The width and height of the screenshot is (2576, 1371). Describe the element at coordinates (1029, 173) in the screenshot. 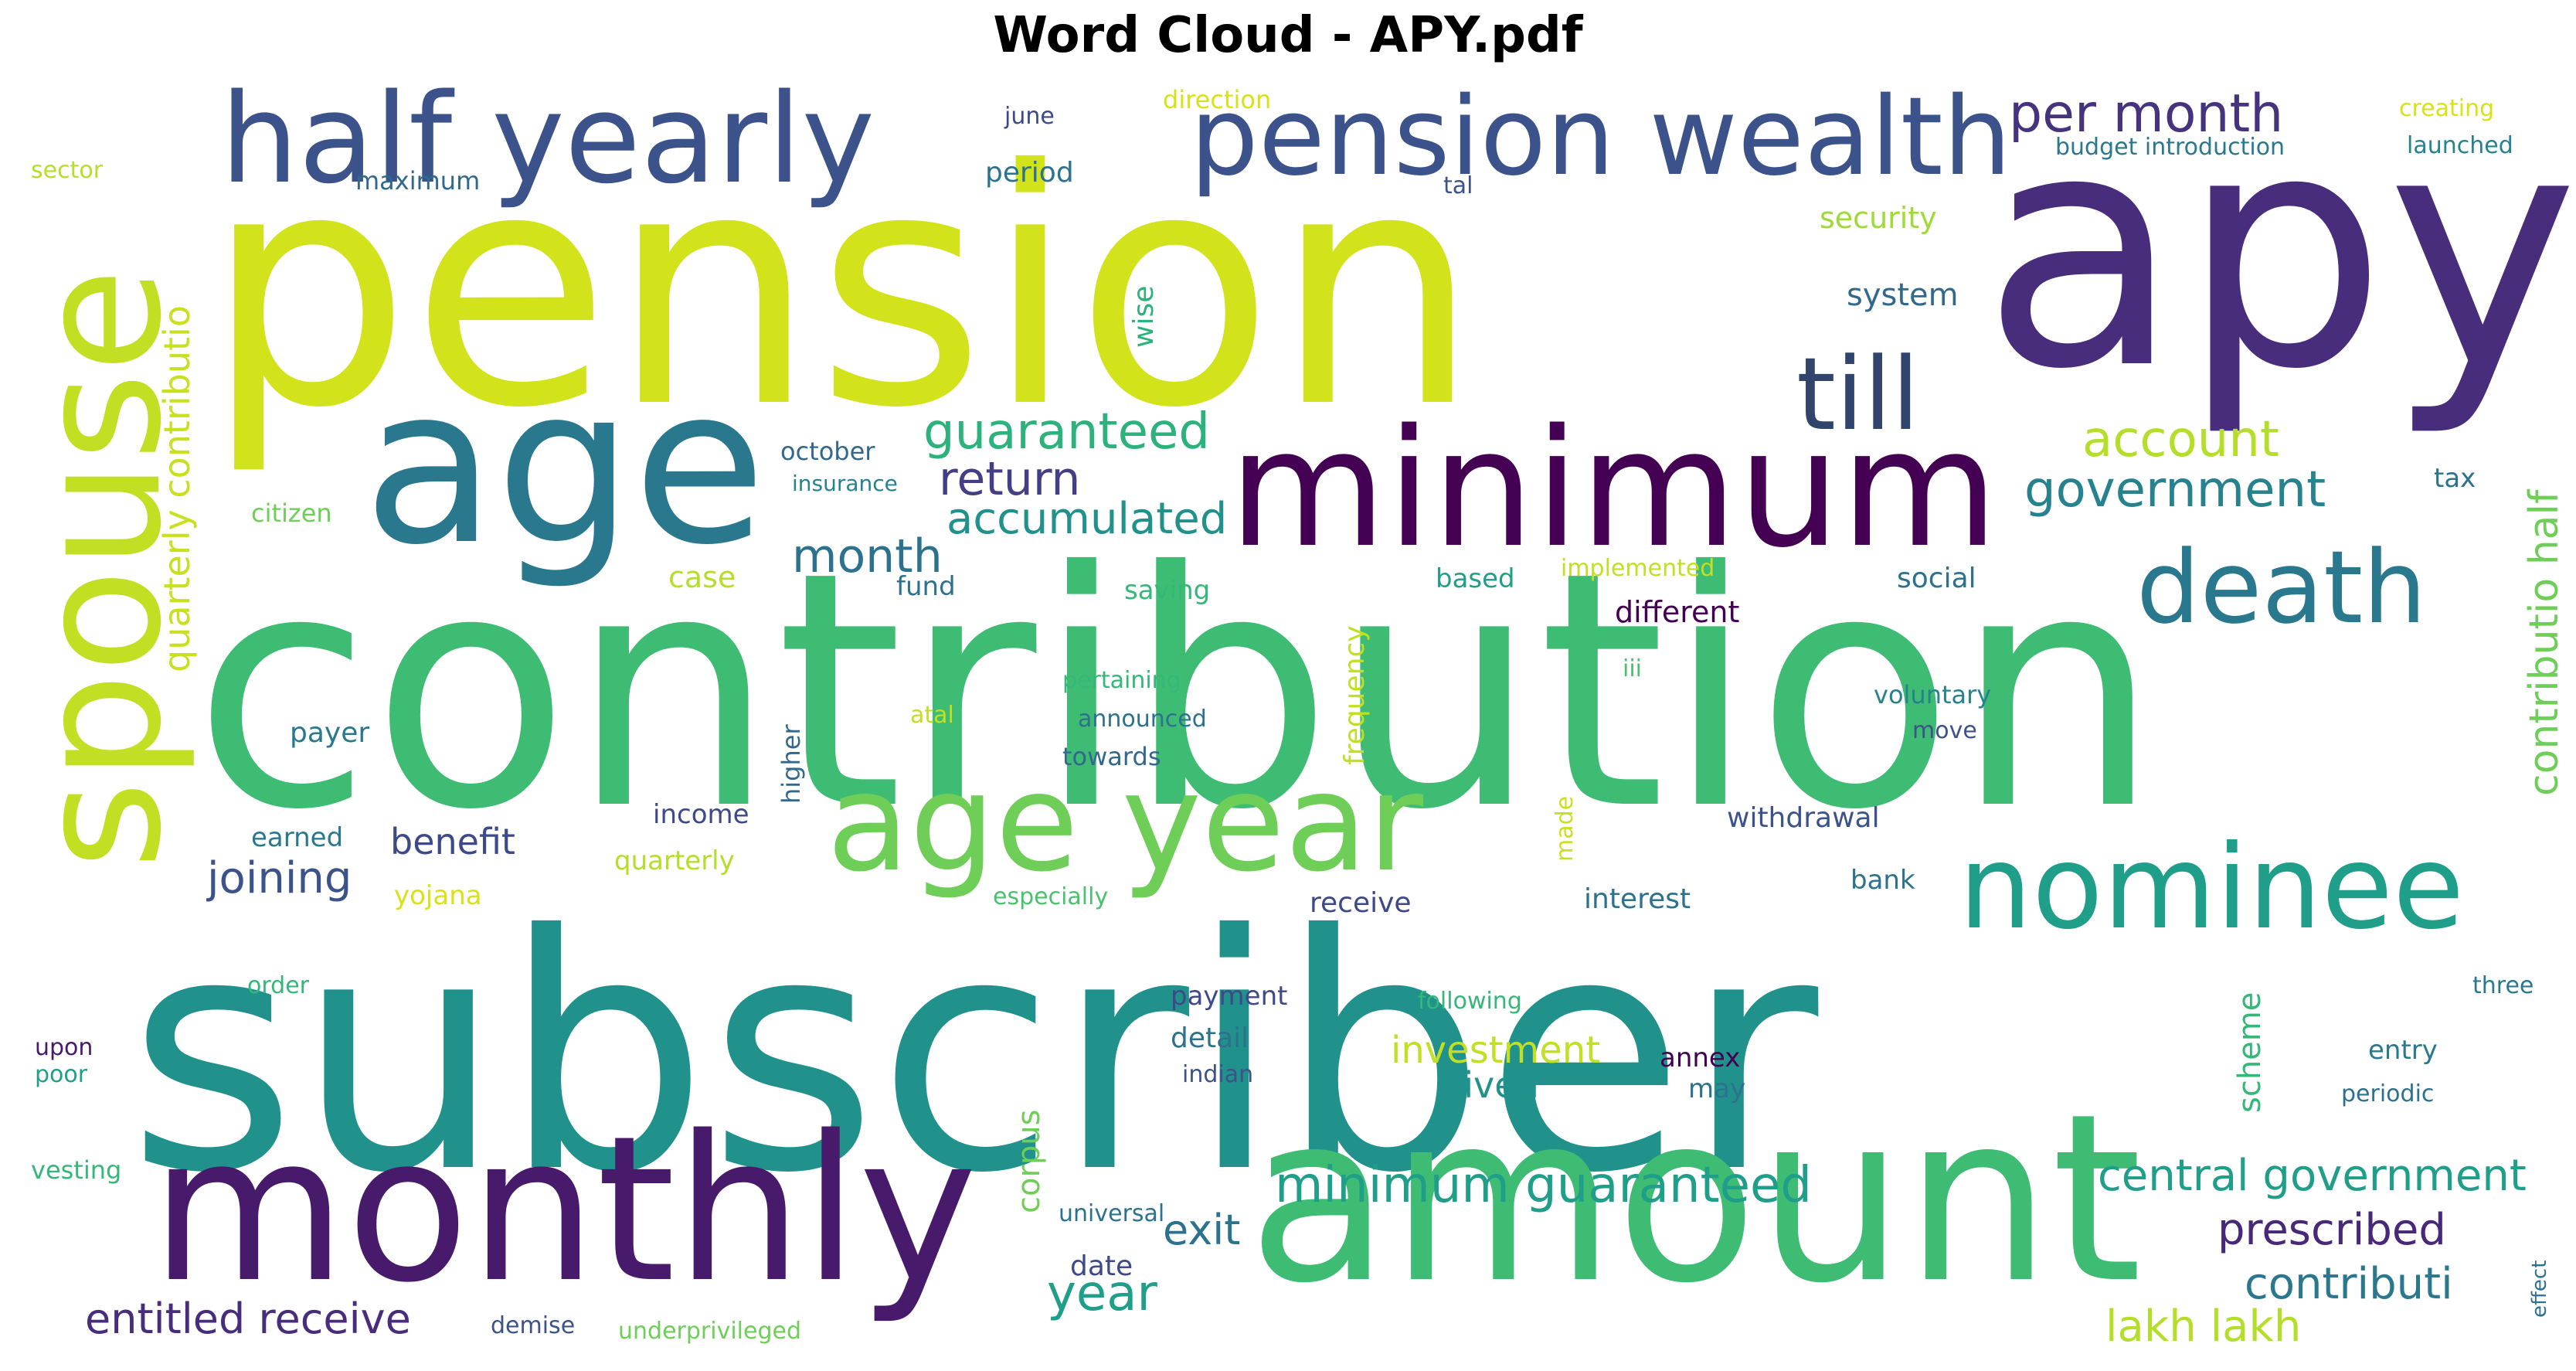

I see `word-period: period` at that location.